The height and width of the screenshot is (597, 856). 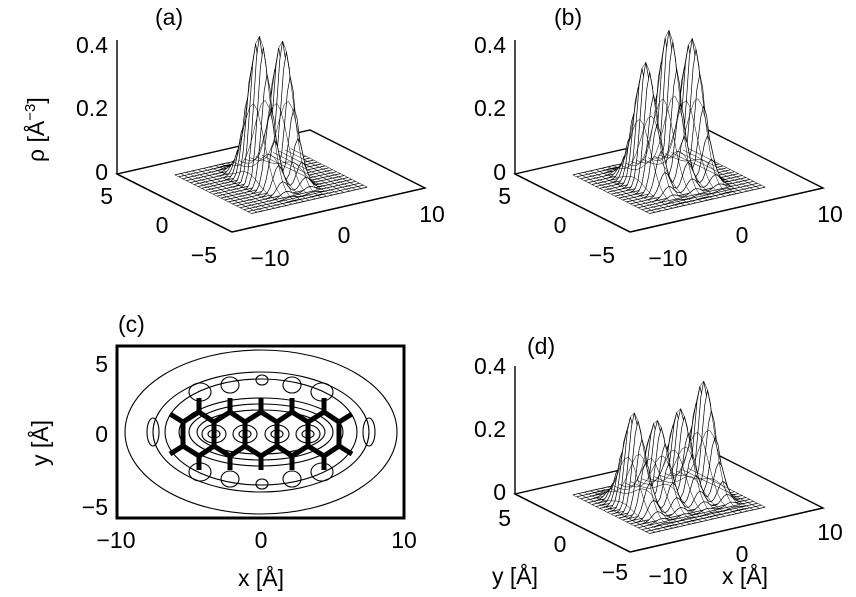 What do you see at coordinates (515, 575) in the screenshot?
I see `panel-d-y-axis-label: y [Å]` at bounding box center [515, 575].